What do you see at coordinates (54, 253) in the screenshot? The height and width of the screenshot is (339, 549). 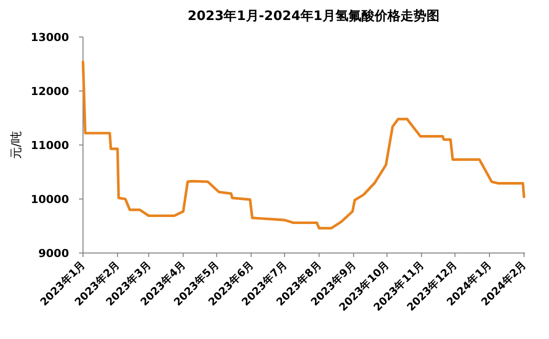 I see `y-tick-label: 9000` at bounding box center [54, 253].